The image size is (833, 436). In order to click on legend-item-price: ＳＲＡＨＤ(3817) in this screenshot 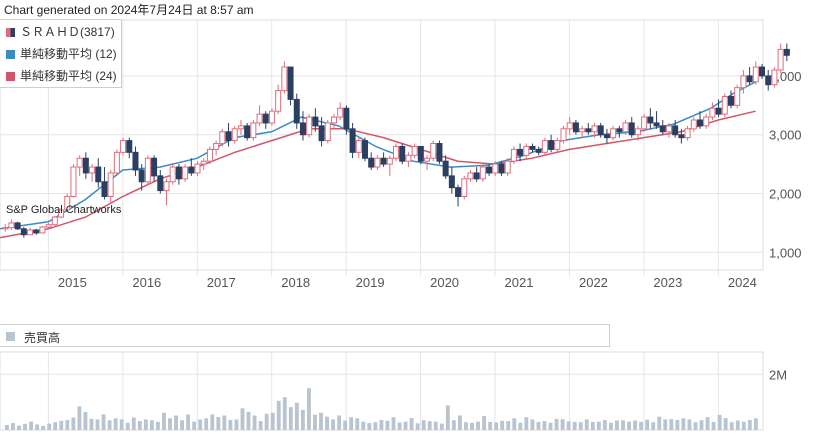, I will do `click(60, 31)`.